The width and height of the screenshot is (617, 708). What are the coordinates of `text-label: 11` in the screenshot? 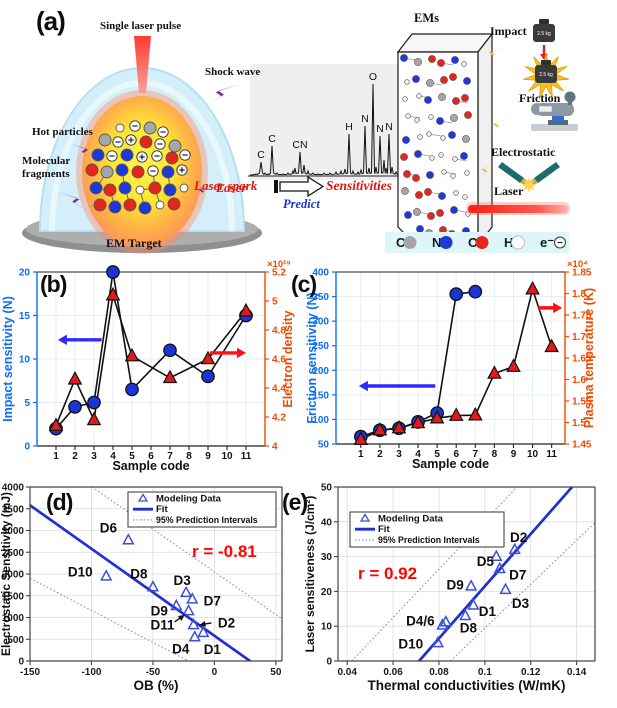 It's located at (551, 454).